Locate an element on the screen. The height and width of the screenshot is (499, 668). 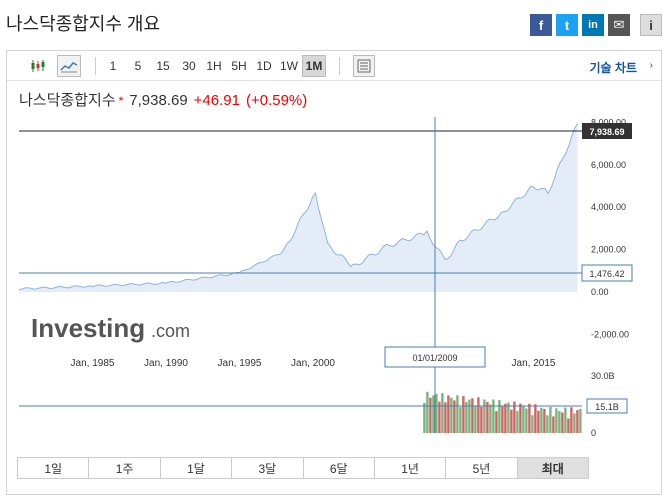
last-price: 7,938.69 is located at coordinates (158, 100).